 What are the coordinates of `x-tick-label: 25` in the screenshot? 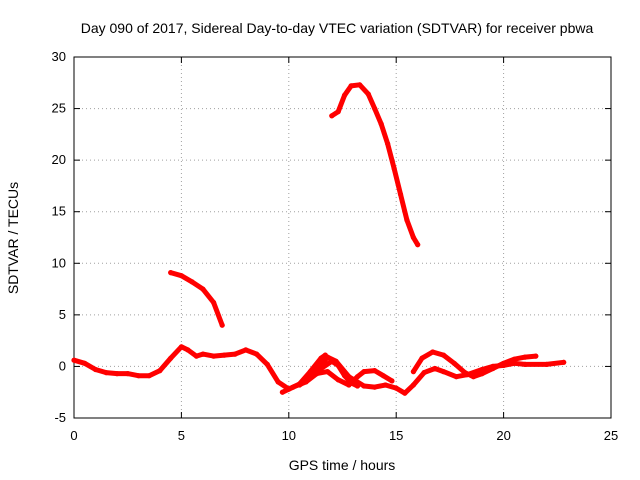 It's located at (611, 435).